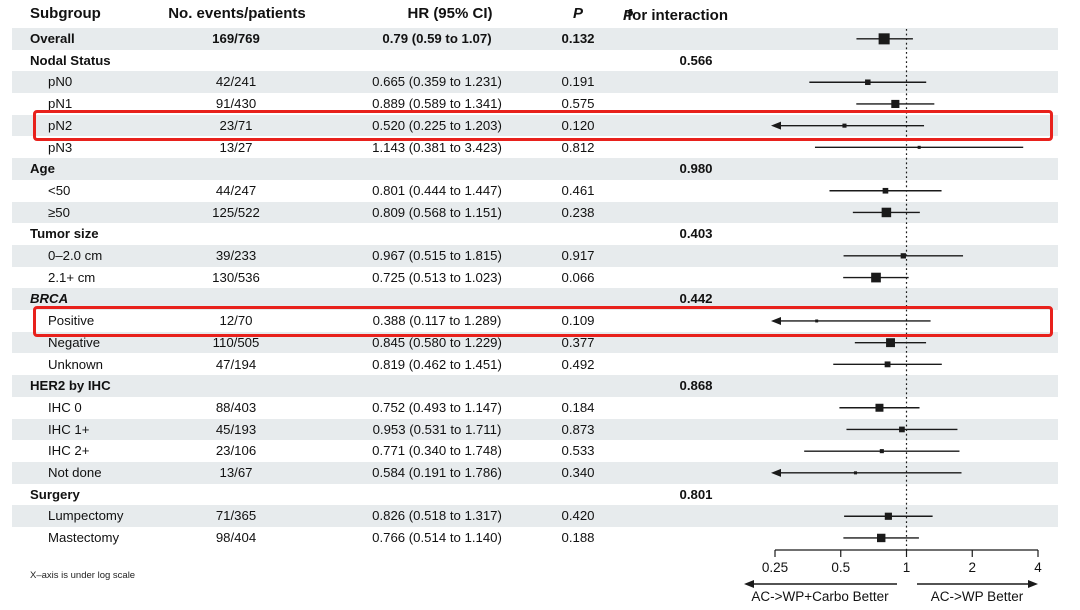  What do you see at coordinates (578, 212) in the screenshot?
I see `p-value: 0.238` at bounding box center [578, 212].